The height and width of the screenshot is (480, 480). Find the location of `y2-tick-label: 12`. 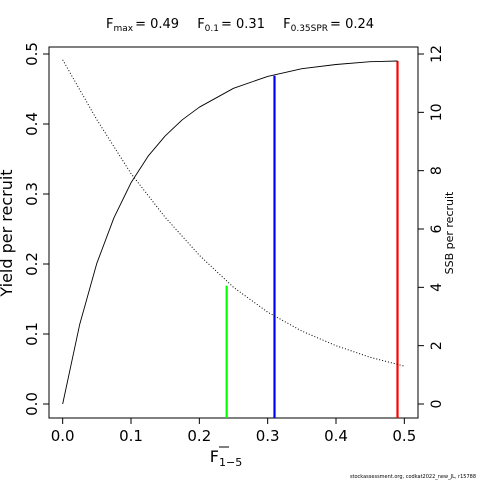

y2-tick-label: 12 is located at coordinates (437, 54).